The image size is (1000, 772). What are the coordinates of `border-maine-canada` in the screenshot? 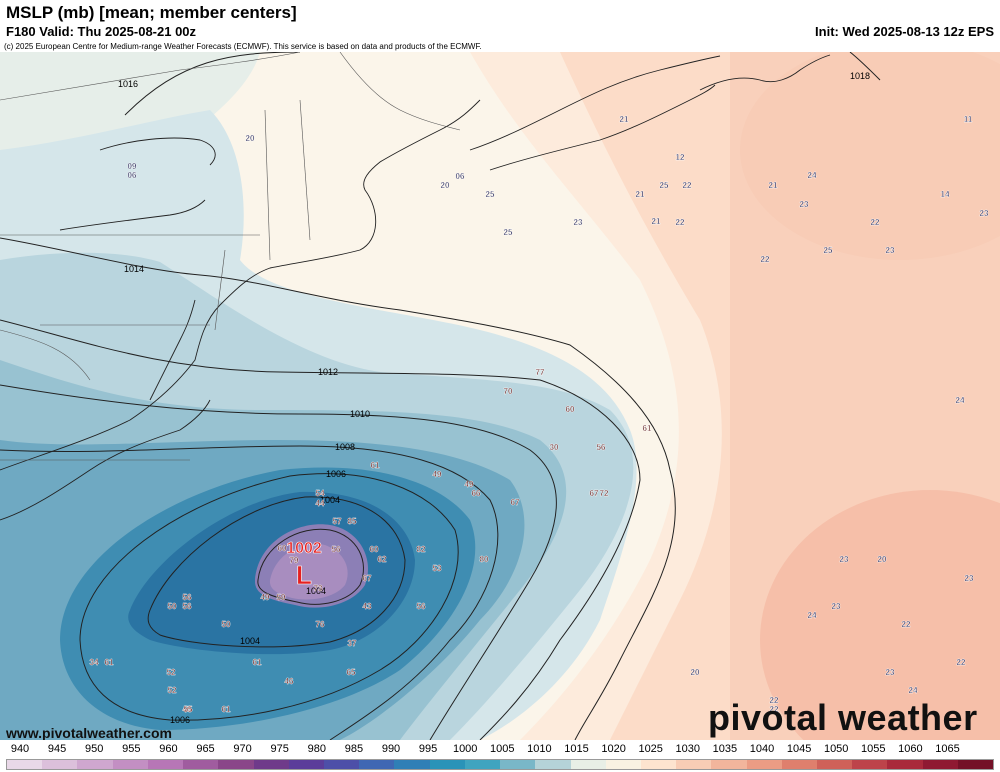 It's located at (400, 91).